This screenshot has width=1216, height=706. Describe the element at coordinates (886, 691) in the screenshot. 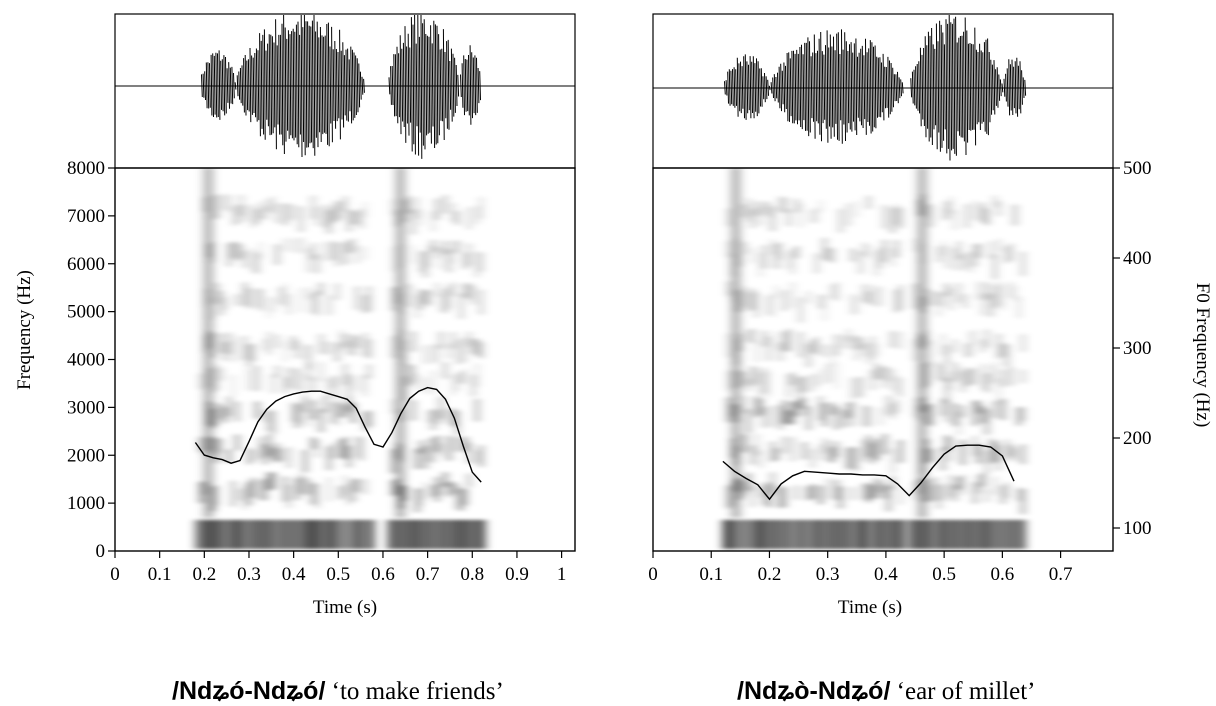

I see `right-caption: /Ndʑò-Ndʑó/ ‘ear of millet’` at that location.